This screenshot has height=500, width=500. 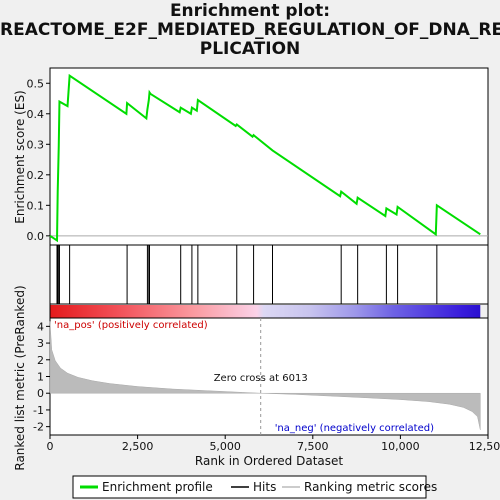 I want to click on es-y-tick-label: 0.3, so click(x=36, y=144).